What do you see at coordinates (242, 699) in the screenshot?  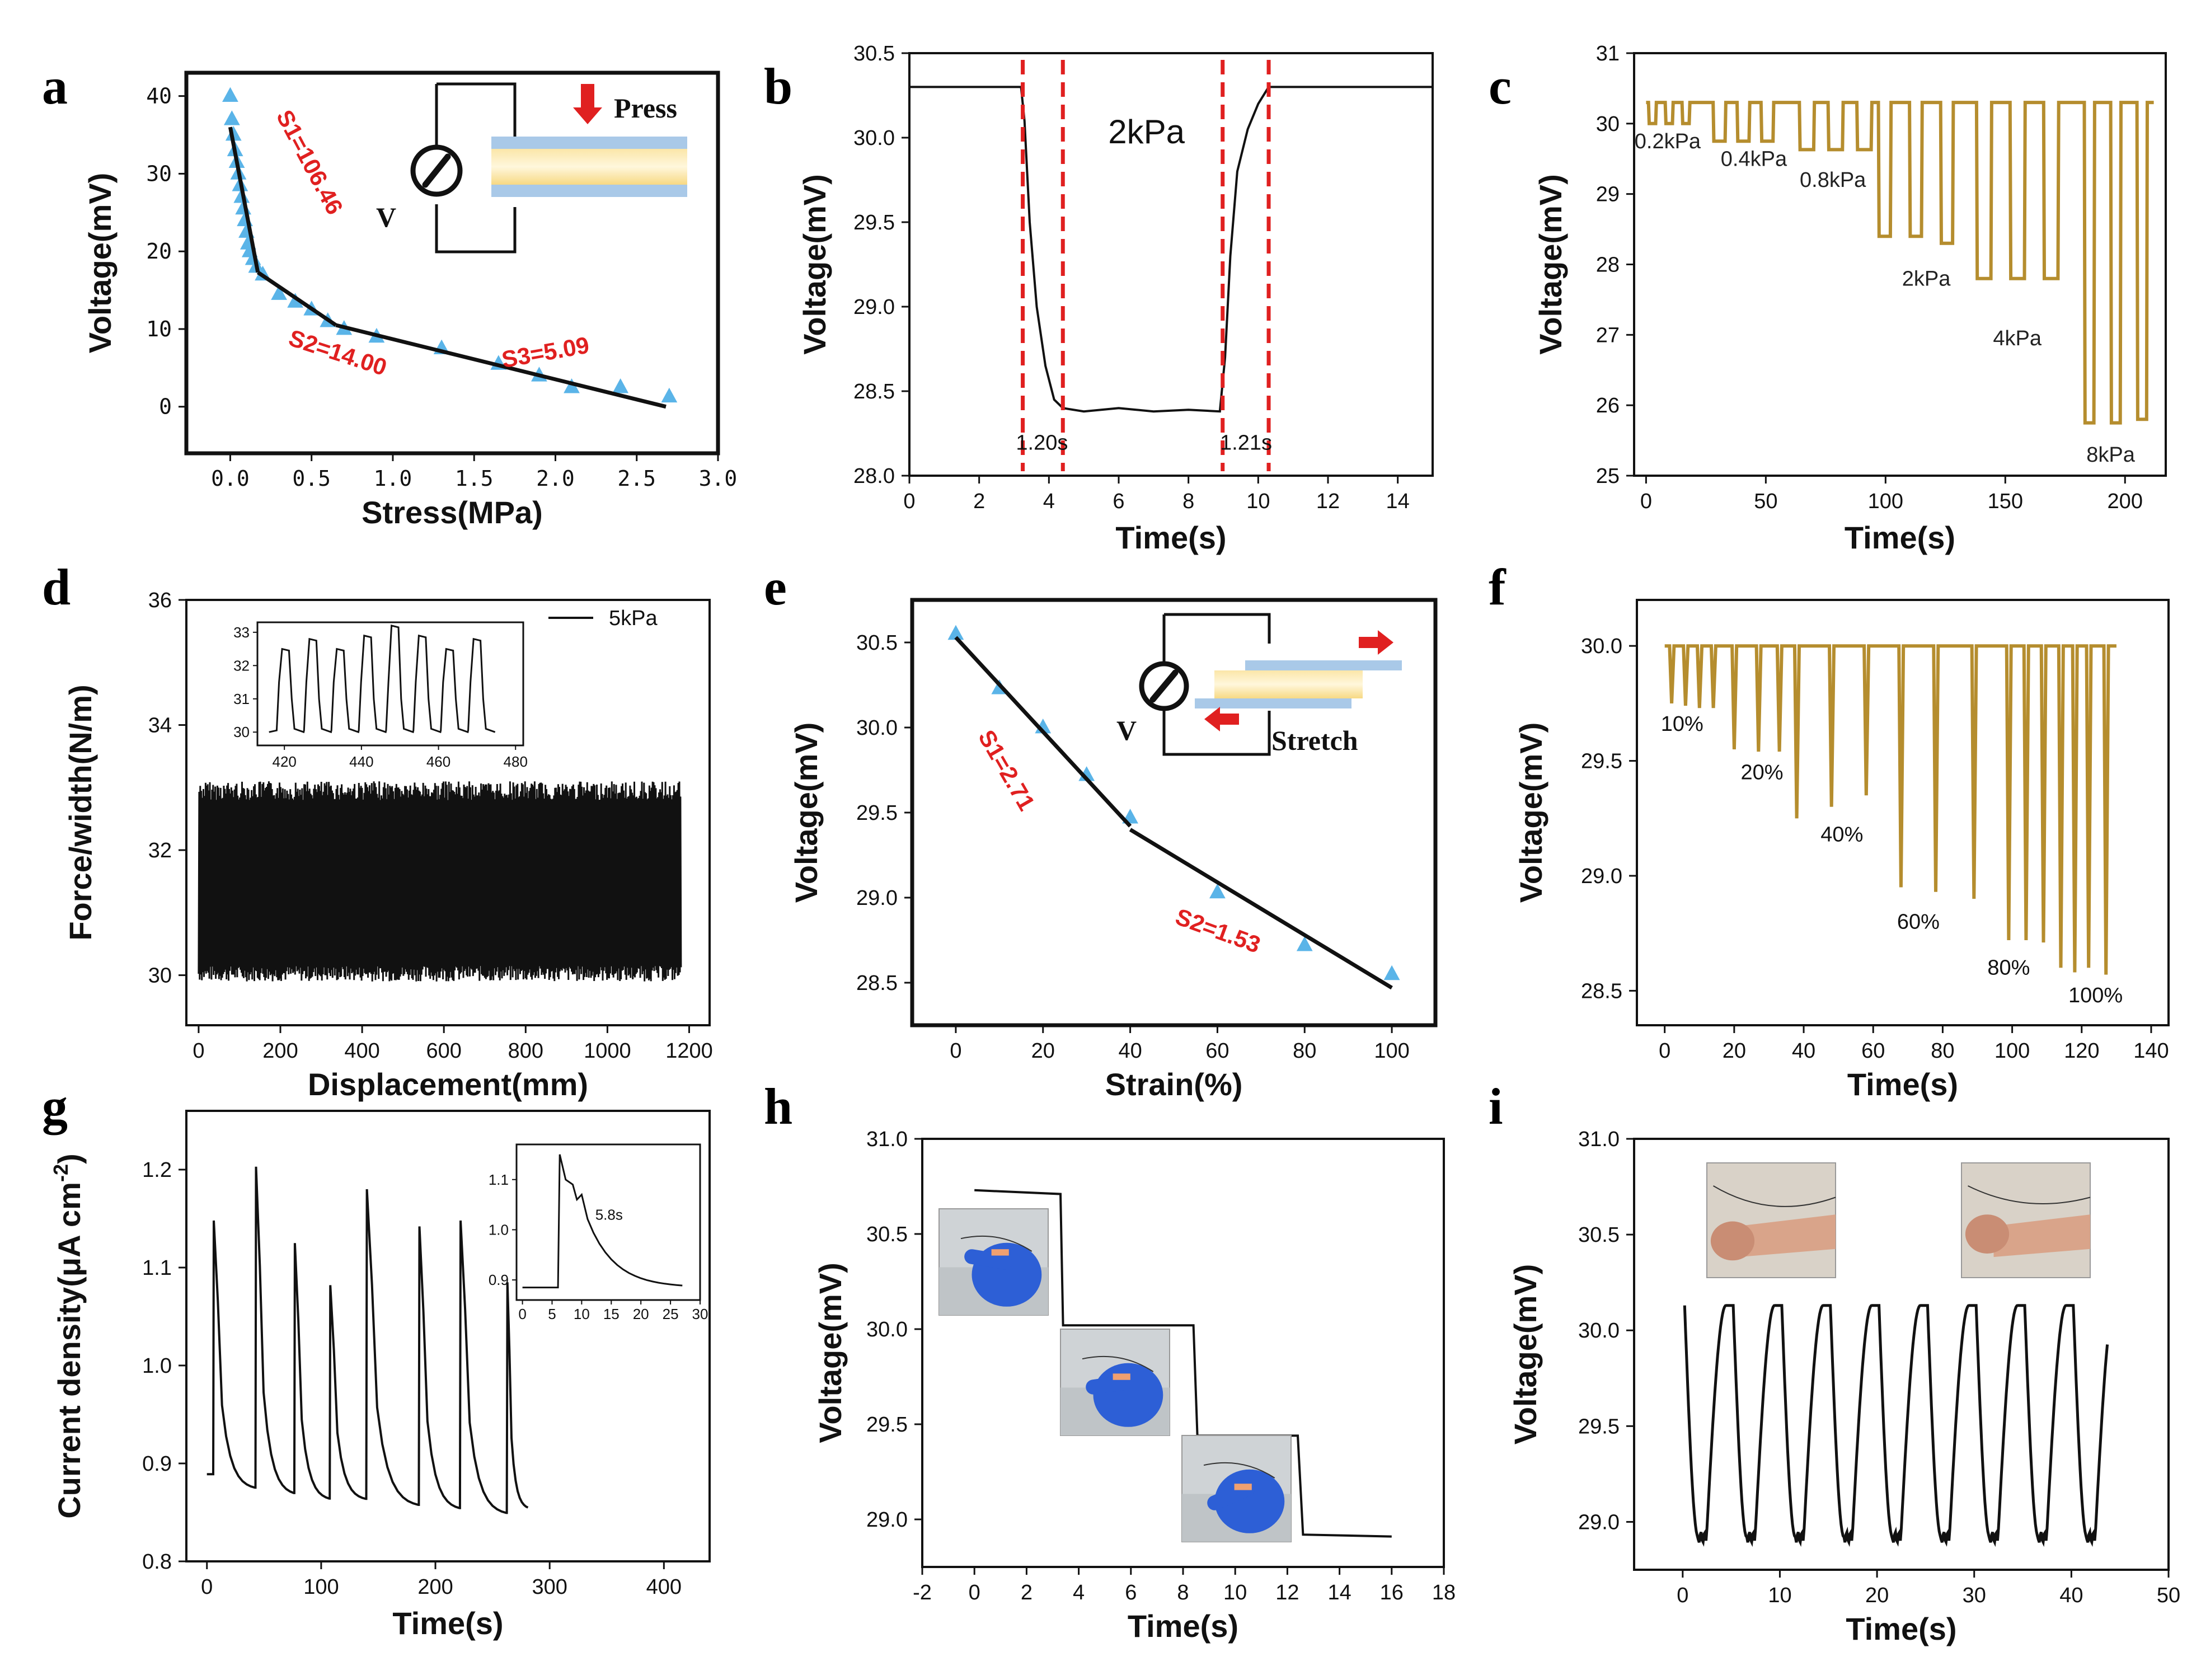 I see `inset-y-tick-label: 31` at bounding box center [242, 699].